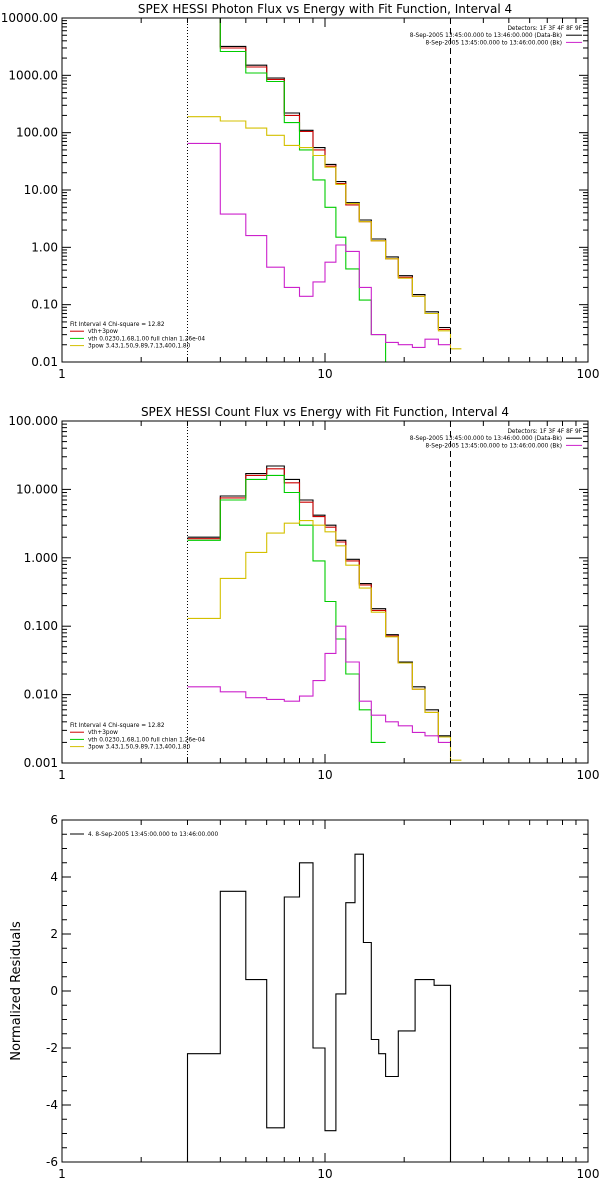  I want to click on y-tick-label: -2, so click(52, 1048).